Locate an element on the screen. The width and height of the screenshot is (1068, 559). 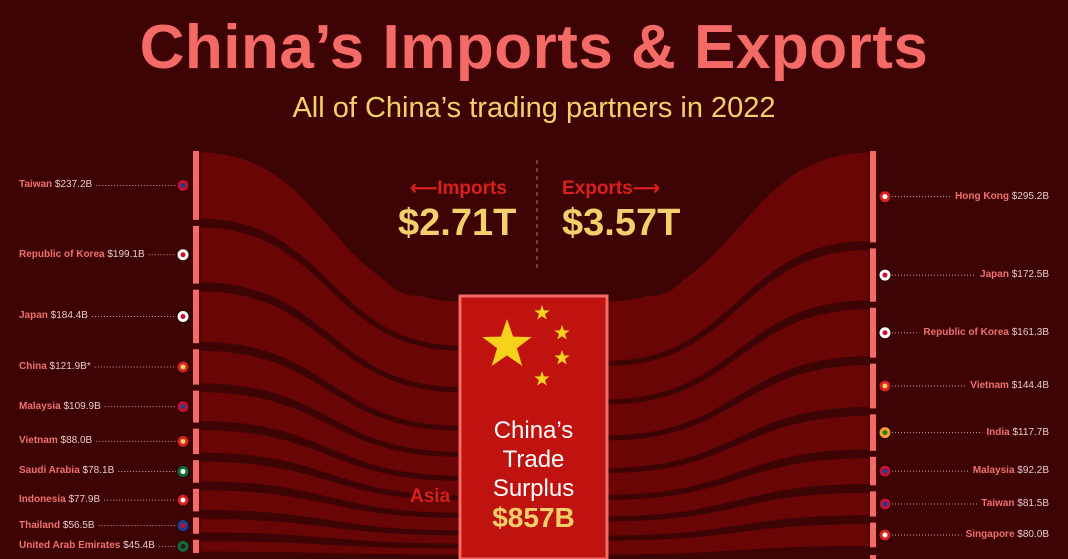
partner-value: $184.4B is located at coordinates (67, 316).